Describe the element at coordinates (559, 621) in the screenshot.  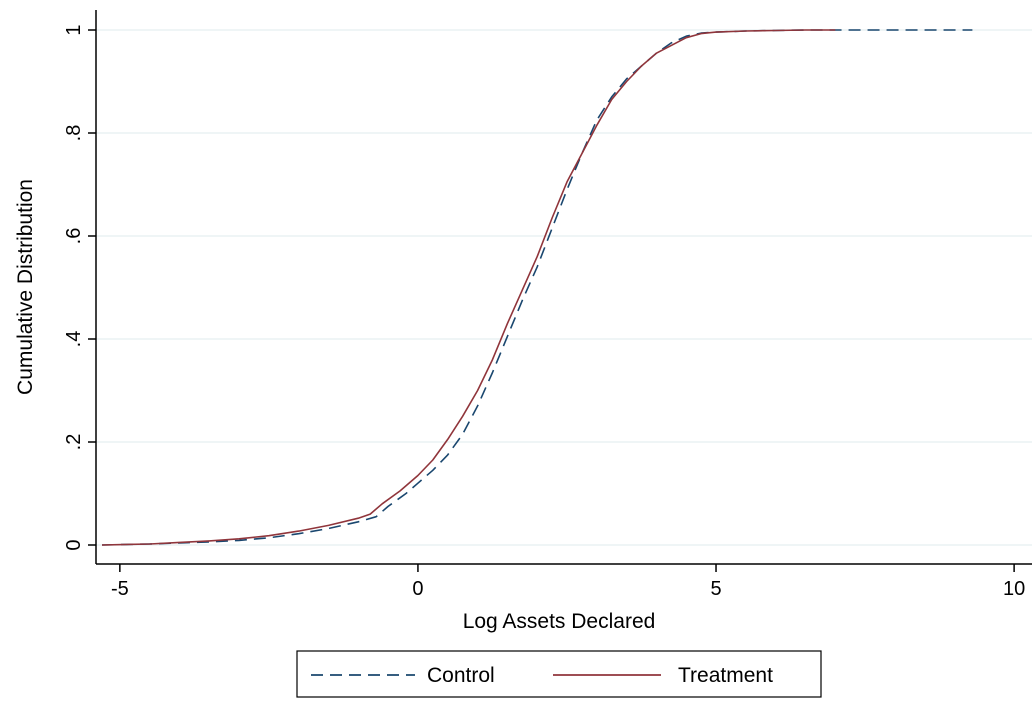
I see `x-axis-title: Log Assets Declared` at that location.